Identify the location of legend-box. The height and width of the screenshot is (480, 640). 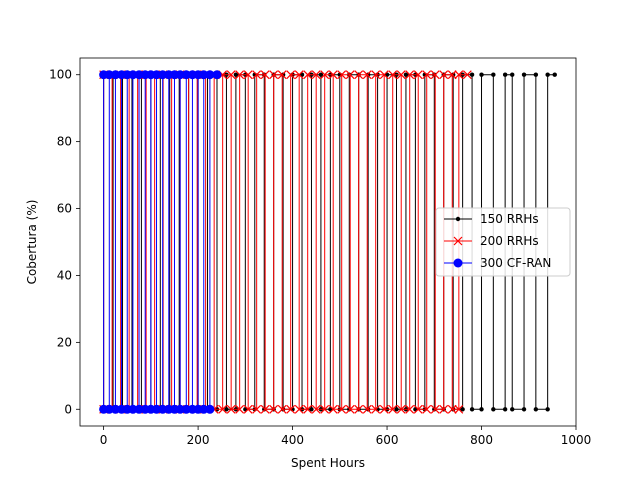
(503, 242).